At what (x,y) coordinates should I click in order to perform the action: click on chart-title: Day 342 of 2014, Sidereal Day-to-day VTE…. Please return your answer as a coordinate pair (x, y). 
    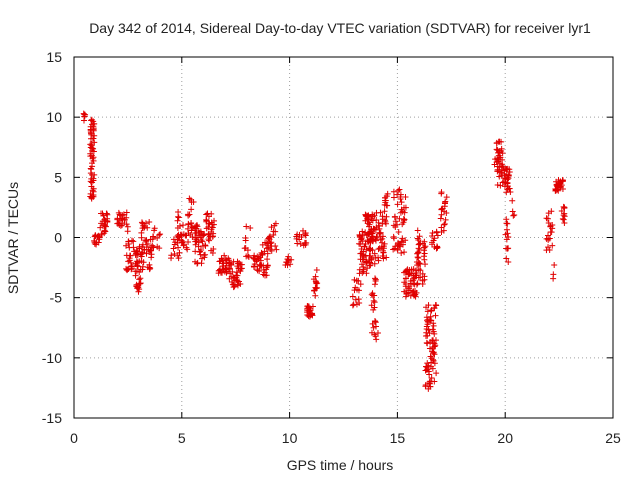
    Looking at the image, I should click on (340, 28).